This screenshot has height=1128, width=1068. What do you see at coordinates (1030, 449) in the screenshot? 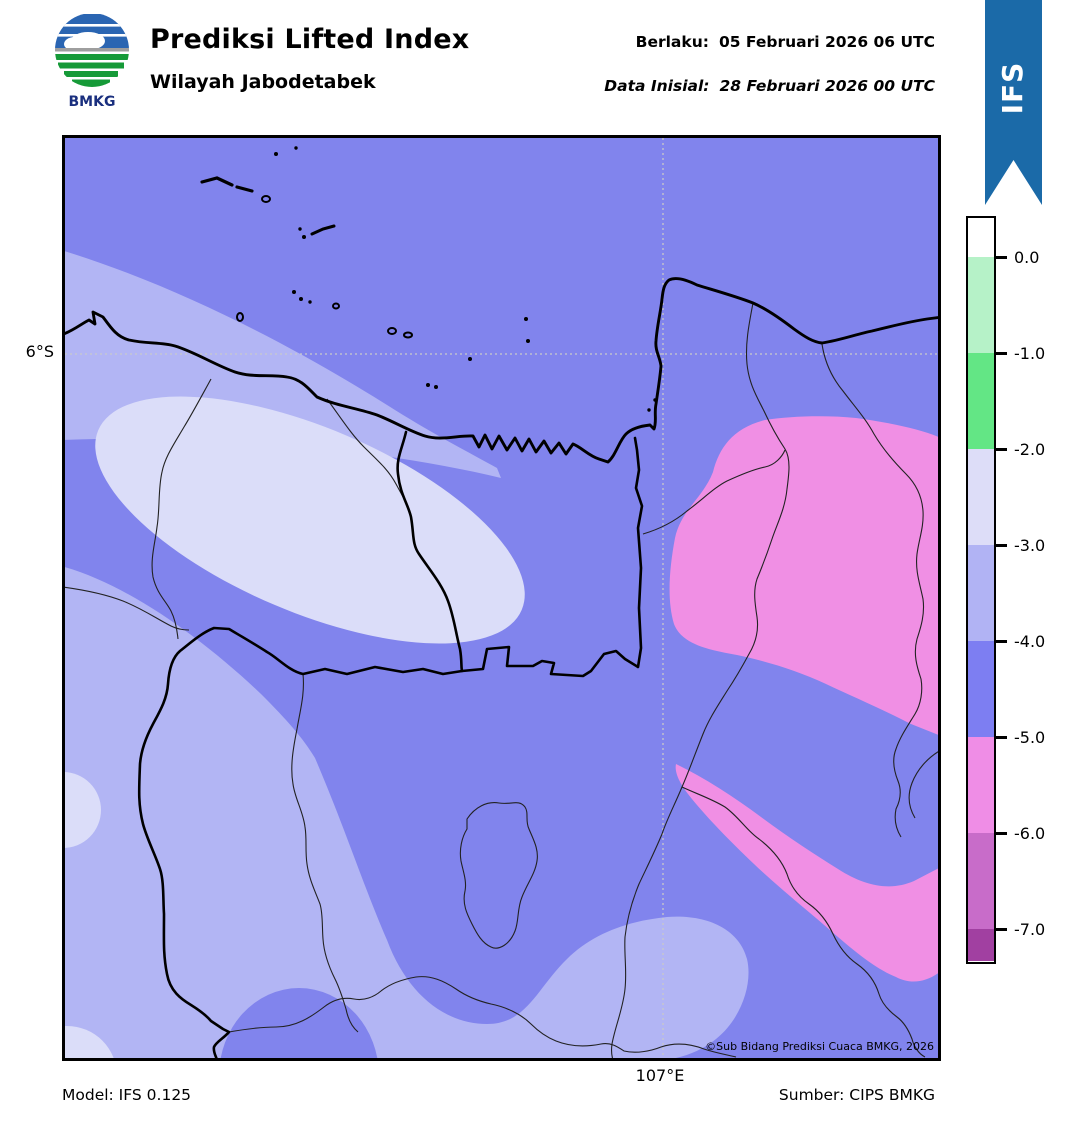
I see `colorbar-tick-label-2: -2.0` at bounding box center [1030, 449].